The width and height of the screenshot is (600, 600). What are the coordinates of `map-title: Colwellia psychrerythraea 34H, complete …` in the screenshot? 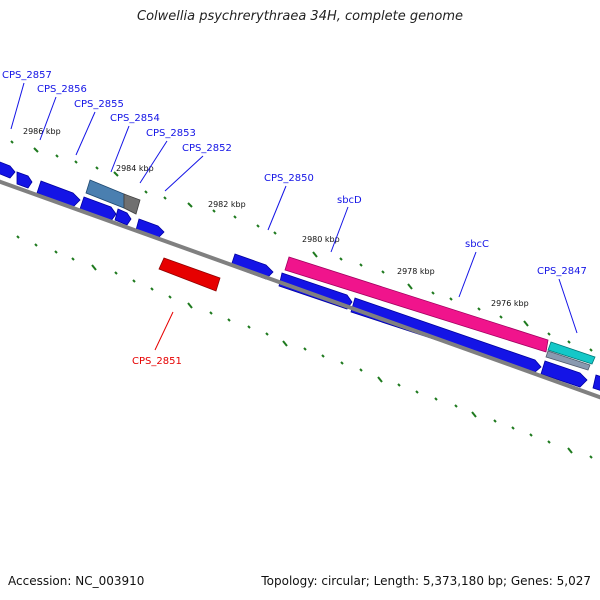 It's located at (300, 16).